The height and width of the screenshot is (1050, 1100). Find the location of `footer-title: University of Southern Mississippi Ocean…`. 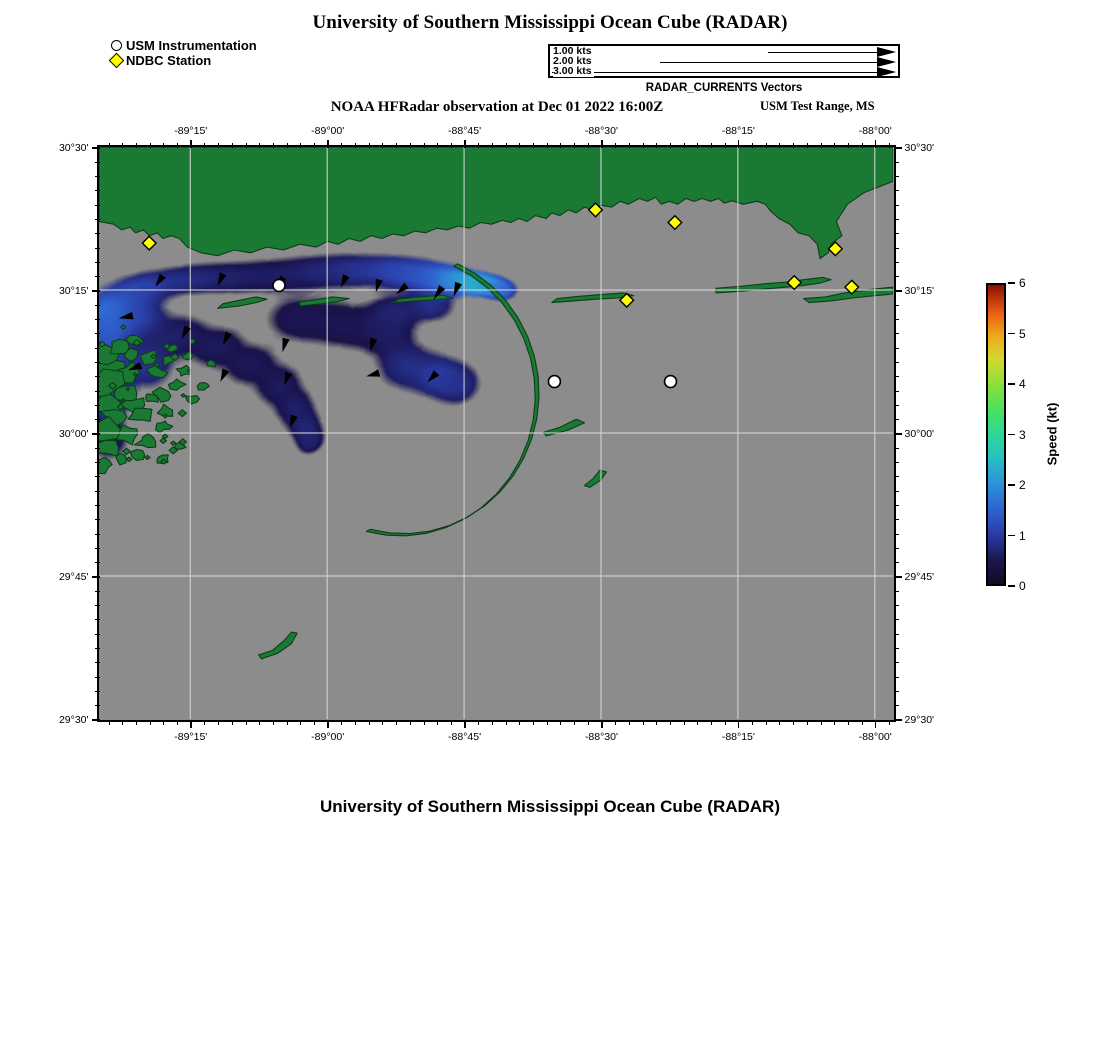

footer-title: University of Southern Mississippi Ocean… is located at coordinates (549, 806).